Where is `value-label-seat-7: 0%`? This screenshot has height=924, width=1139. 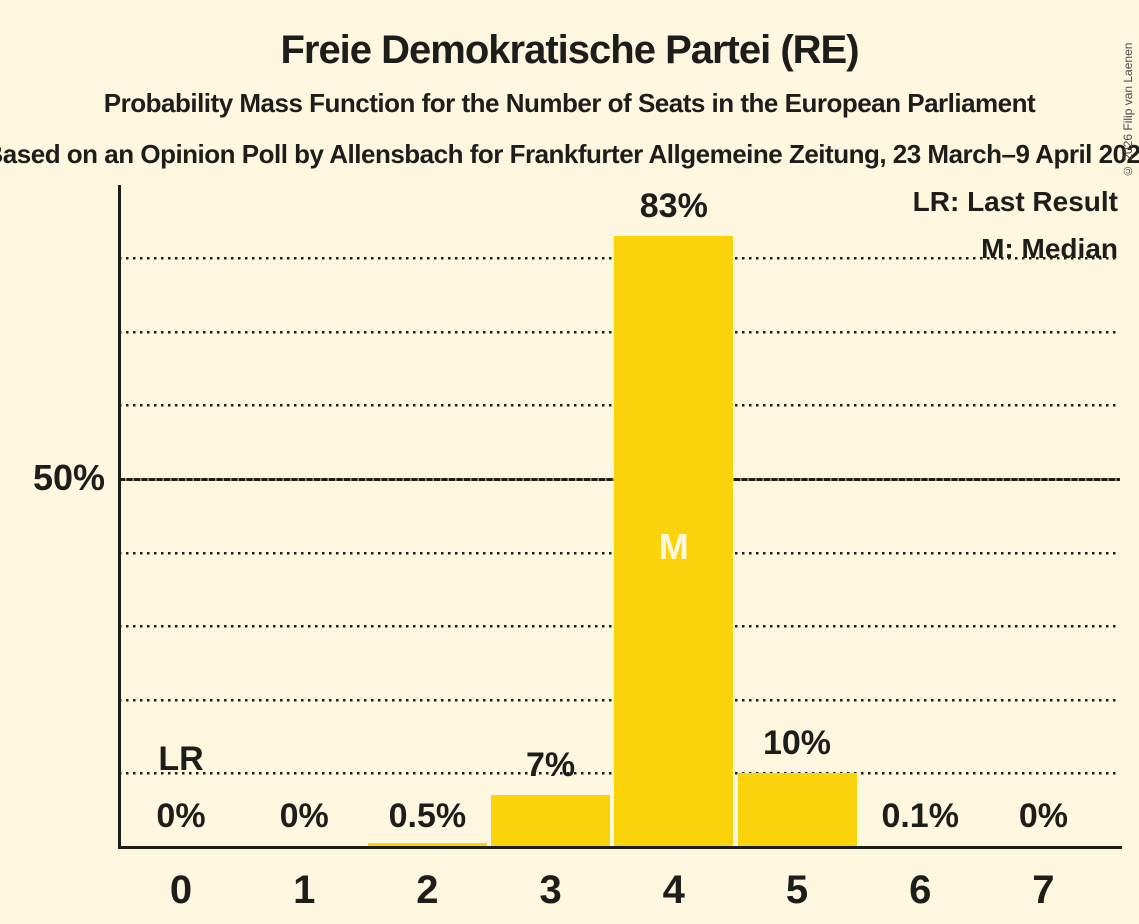
value-label-seat-7: 0% is located at coordinates (1043, 816).